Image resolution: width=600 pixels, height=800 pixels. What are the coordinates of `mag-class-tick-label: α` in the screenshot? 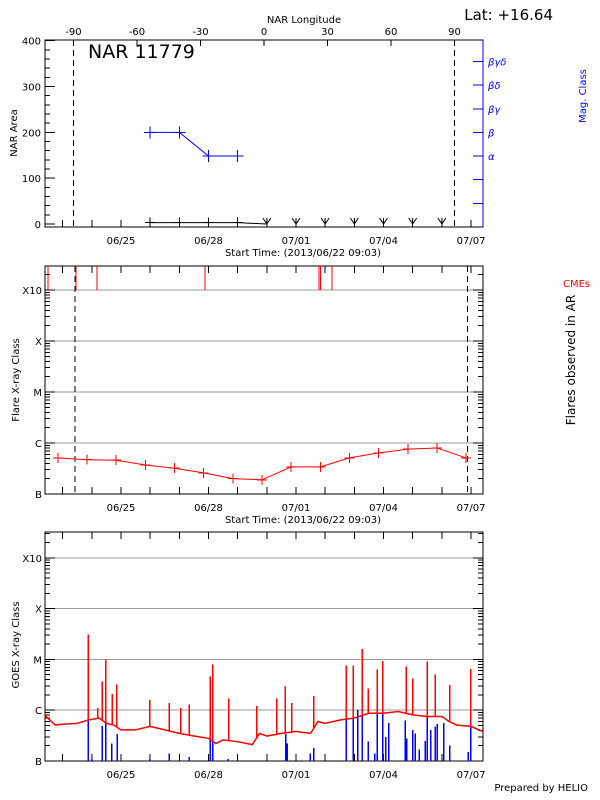 It's located at (491, 157).